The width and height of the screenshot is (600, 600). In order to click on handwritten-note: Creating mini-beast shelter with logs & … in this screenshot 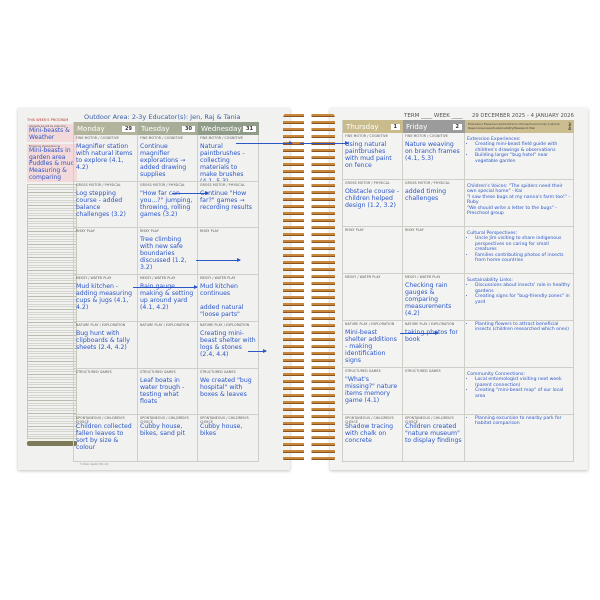, I will do `click(228, 343)`.